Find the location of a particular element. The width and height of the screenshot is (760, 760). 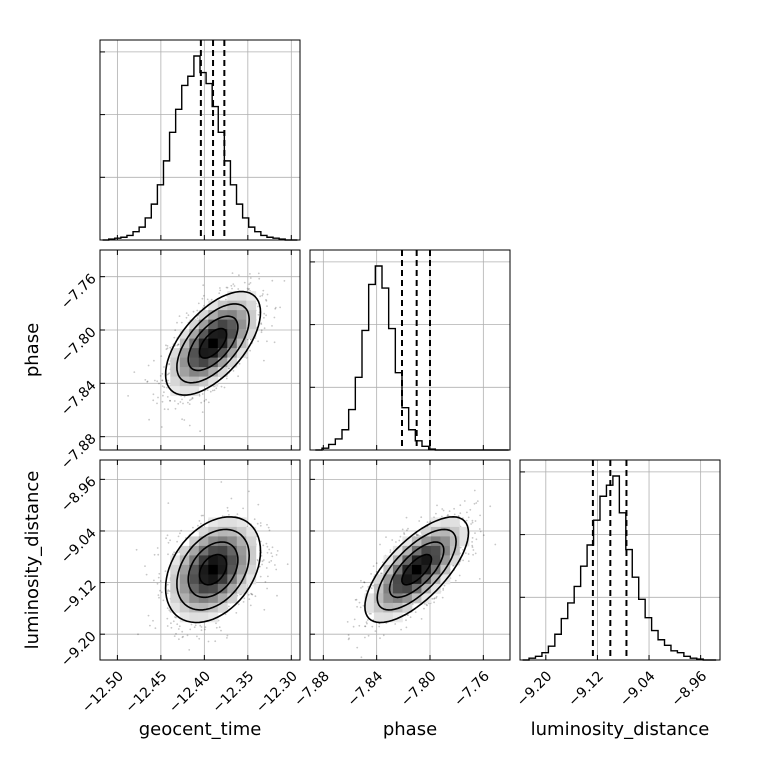

x-tick-label: −12.45 is located at coordinates (147, 692).